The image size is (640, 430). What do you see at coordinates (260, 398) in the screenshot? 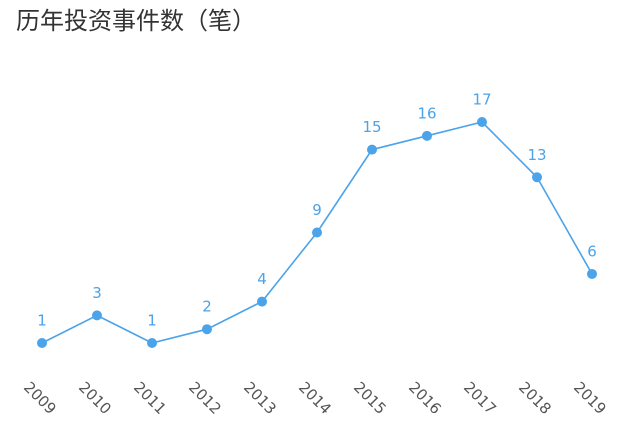
I see `x-tick-label: 2013` at bounding box center [260, 398].